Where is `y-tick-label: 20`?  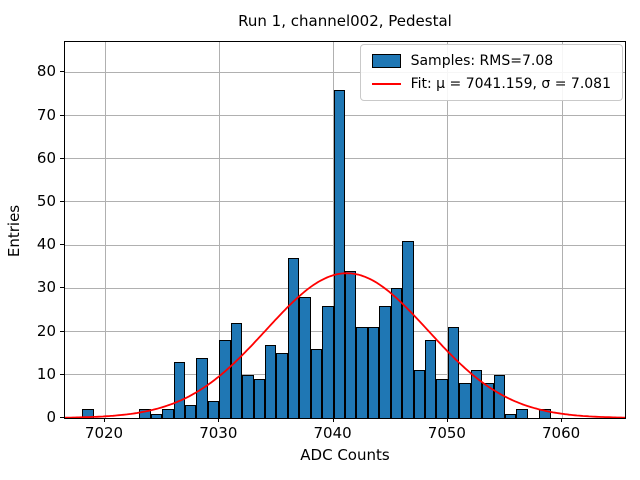 y-tick-label: 20 is located at coordinates (46, 330).